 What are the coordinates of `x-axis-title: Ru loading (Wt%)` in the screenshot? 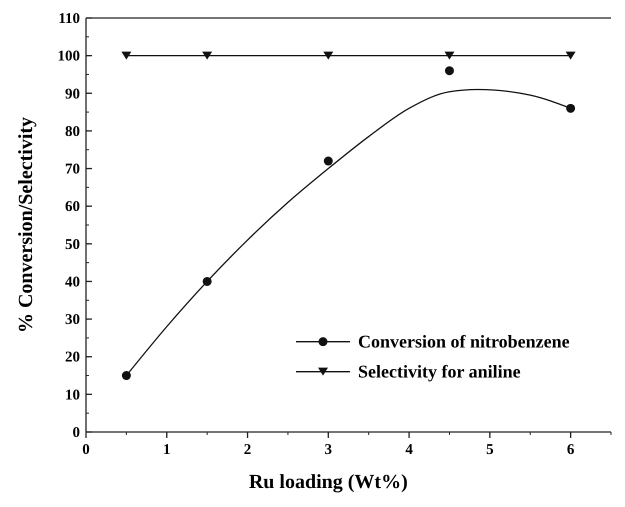 It's located at (328, 482).